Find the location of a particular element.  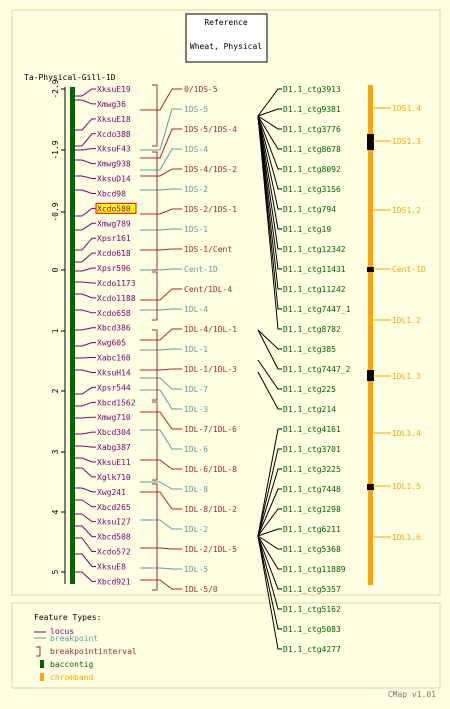

contig-label: D1.1_ctg7448 is located at coordinates (312, 489).